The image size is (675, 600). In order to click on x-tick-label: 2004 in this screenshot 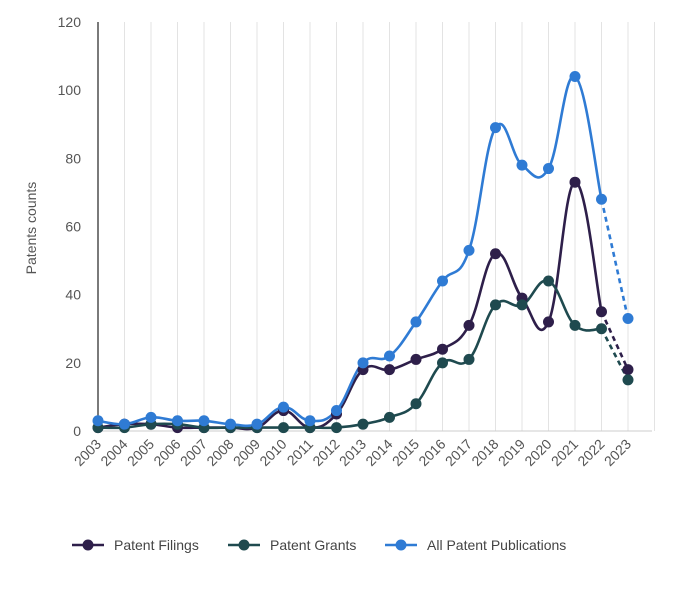, I will do `click(113, 452)`.